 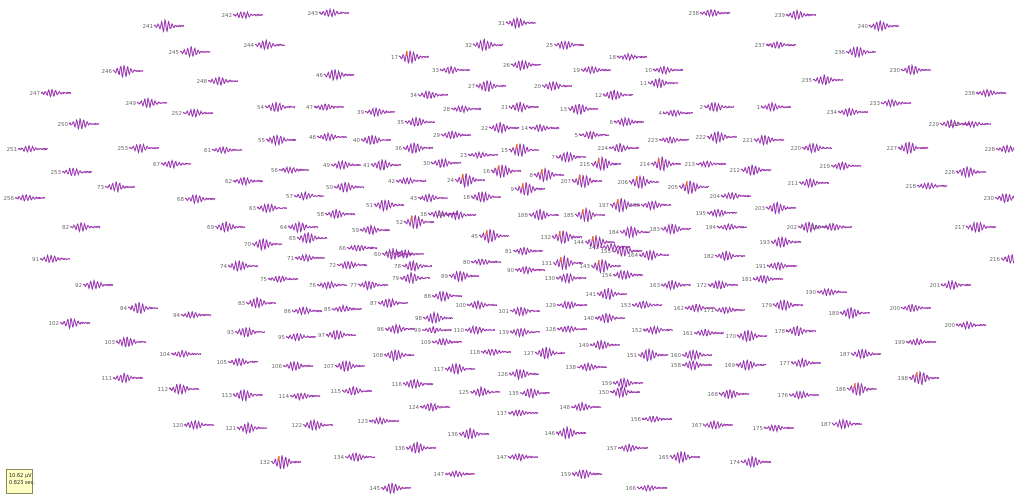 I want to click on channel-label: 251, so click(x=12, y=150).